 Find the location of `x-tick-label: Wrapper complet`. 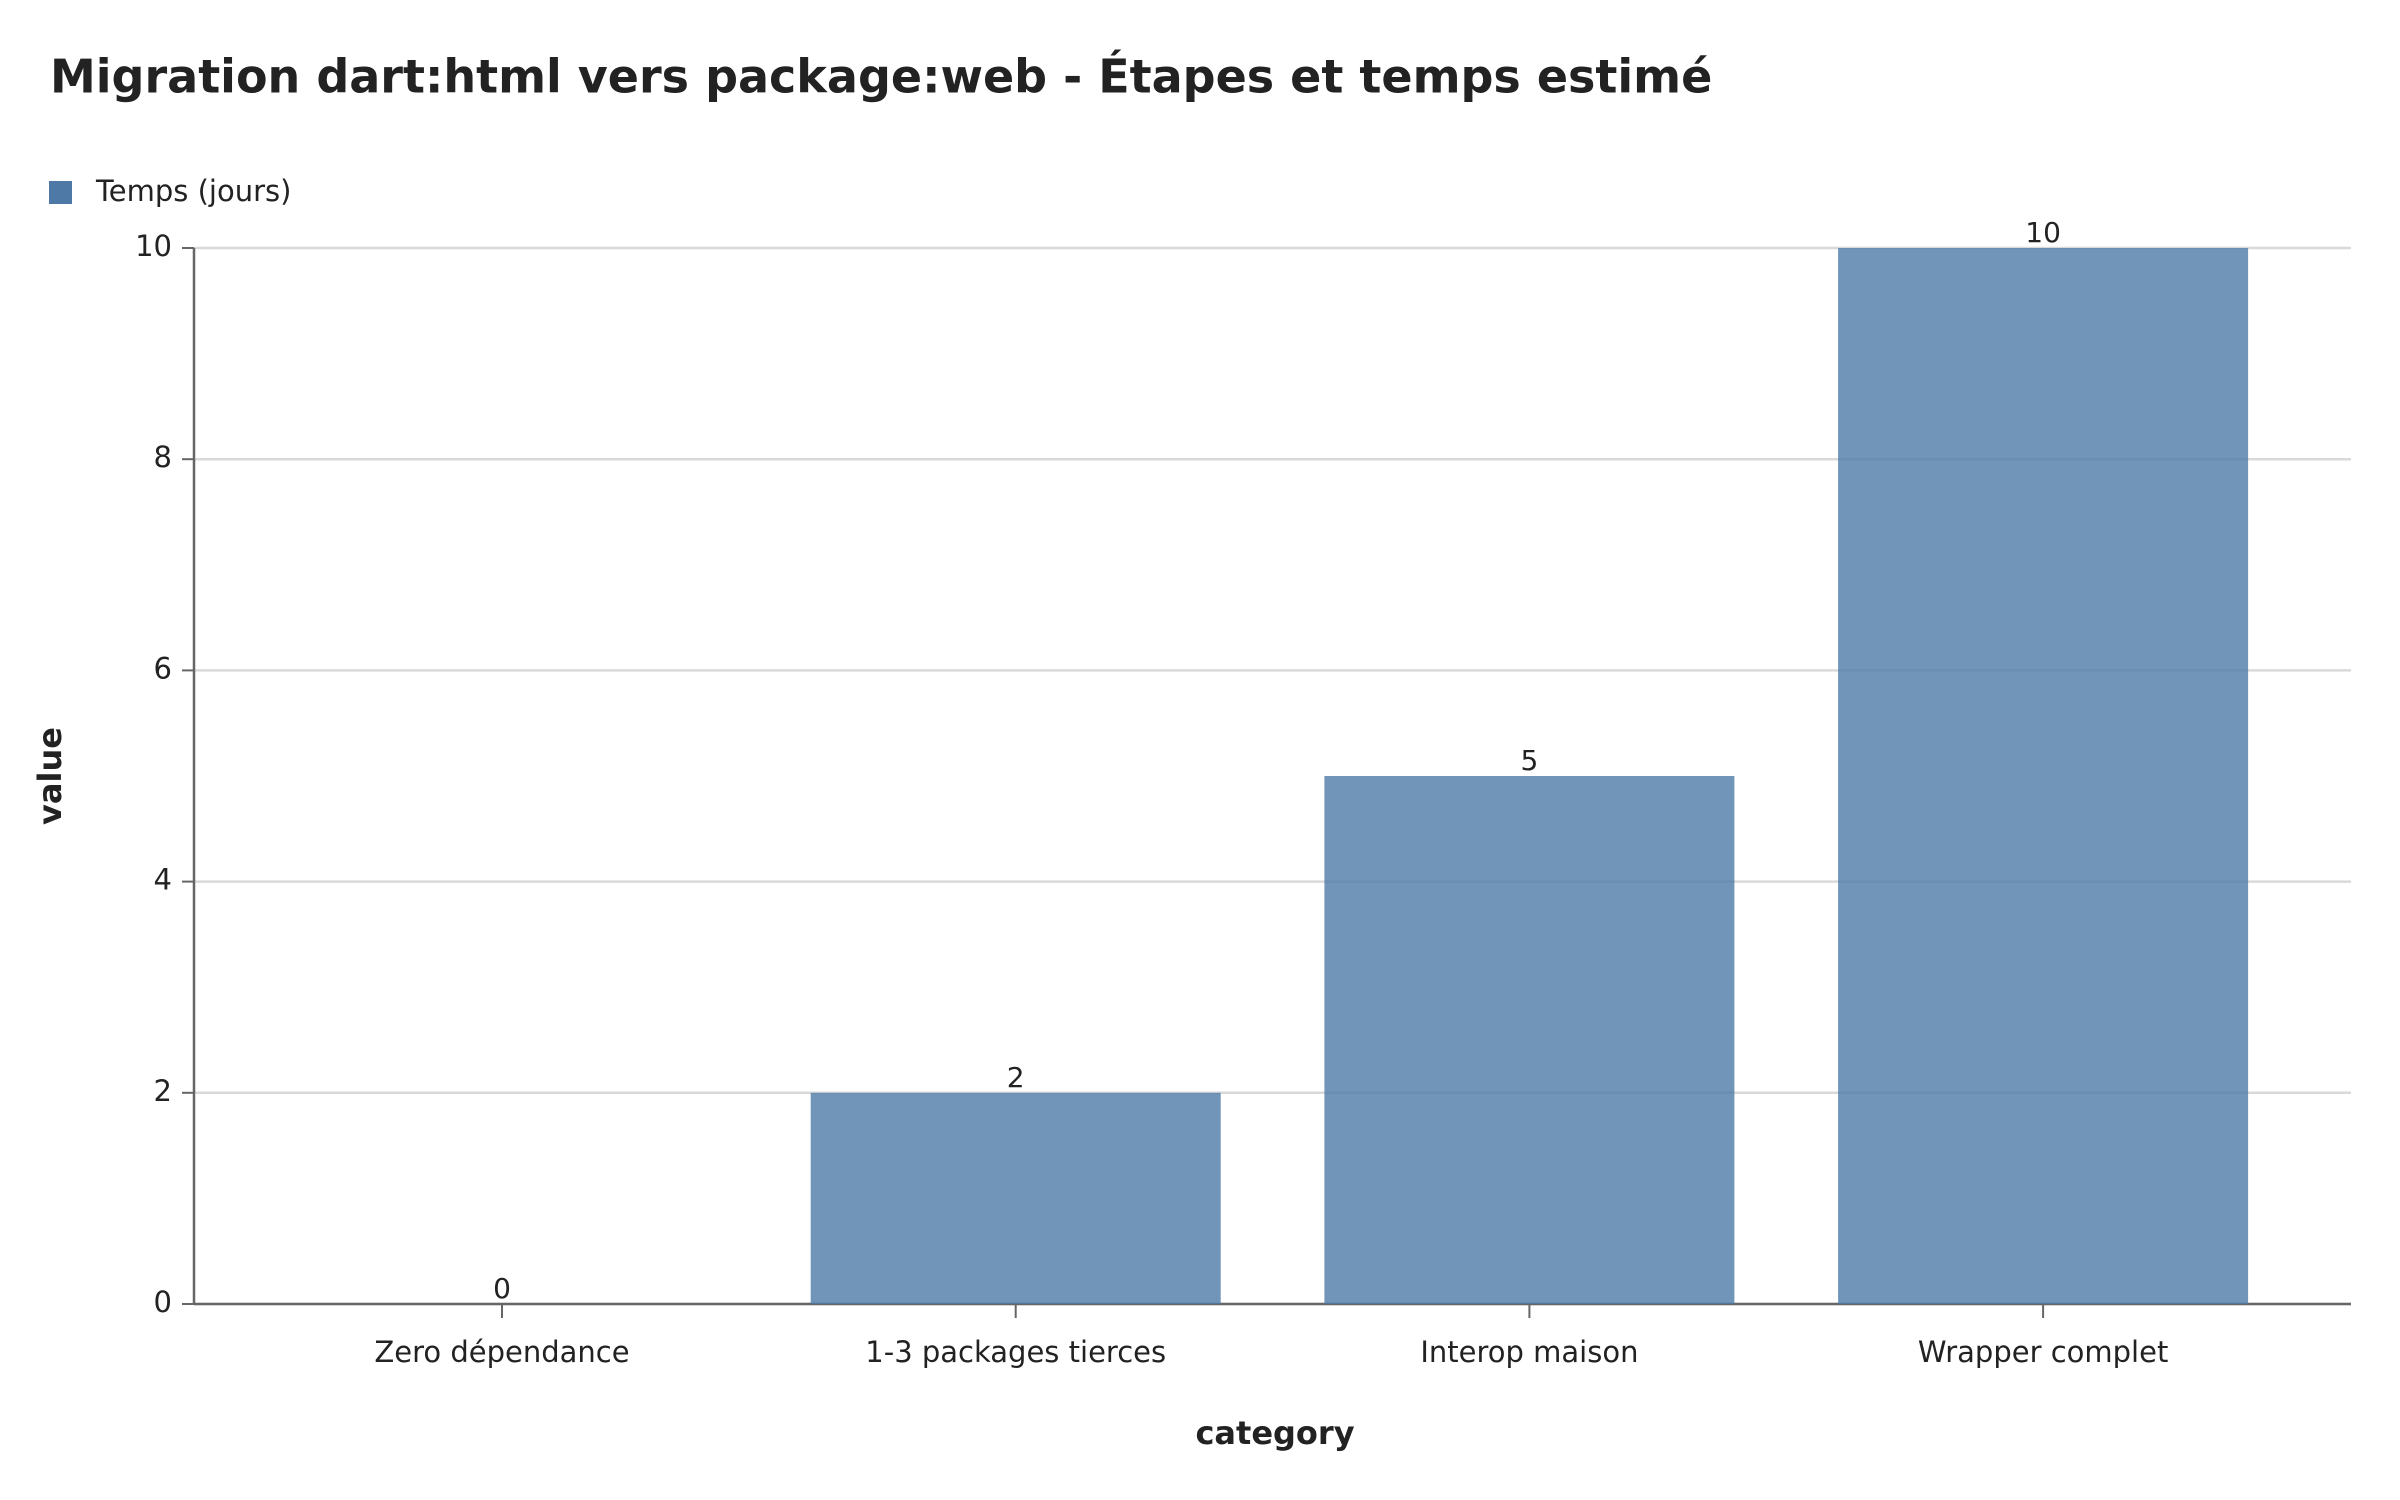

x-tick-label: Wrapper complet is located at coordinates (2043, 1352).